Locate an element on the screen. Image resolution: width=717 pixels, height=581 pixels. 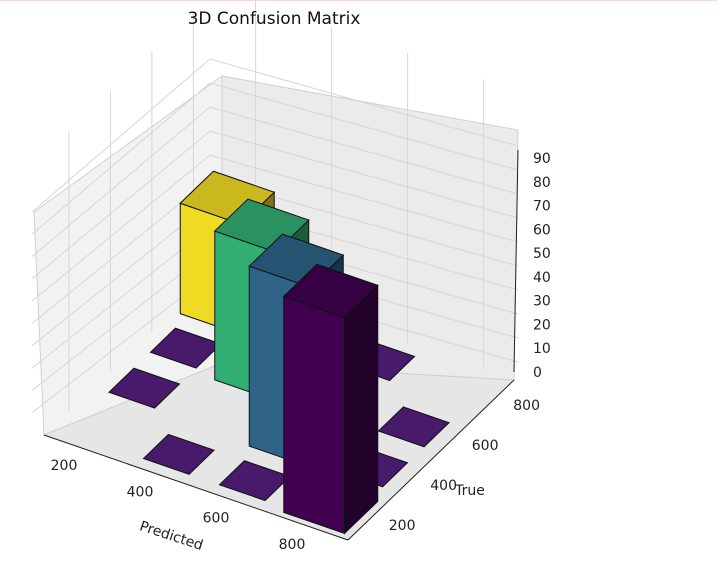
z-tick-label: 90 is located at coordinates (542, 159).